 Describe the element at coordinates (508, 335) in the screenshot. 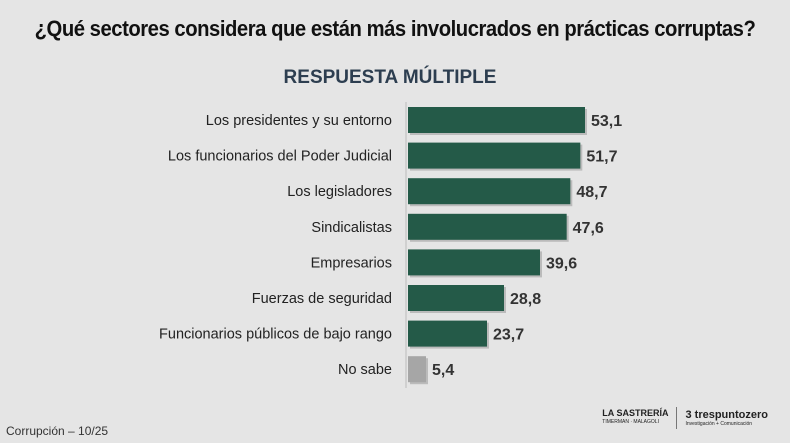

I see `value-label: 23,7` at that location.